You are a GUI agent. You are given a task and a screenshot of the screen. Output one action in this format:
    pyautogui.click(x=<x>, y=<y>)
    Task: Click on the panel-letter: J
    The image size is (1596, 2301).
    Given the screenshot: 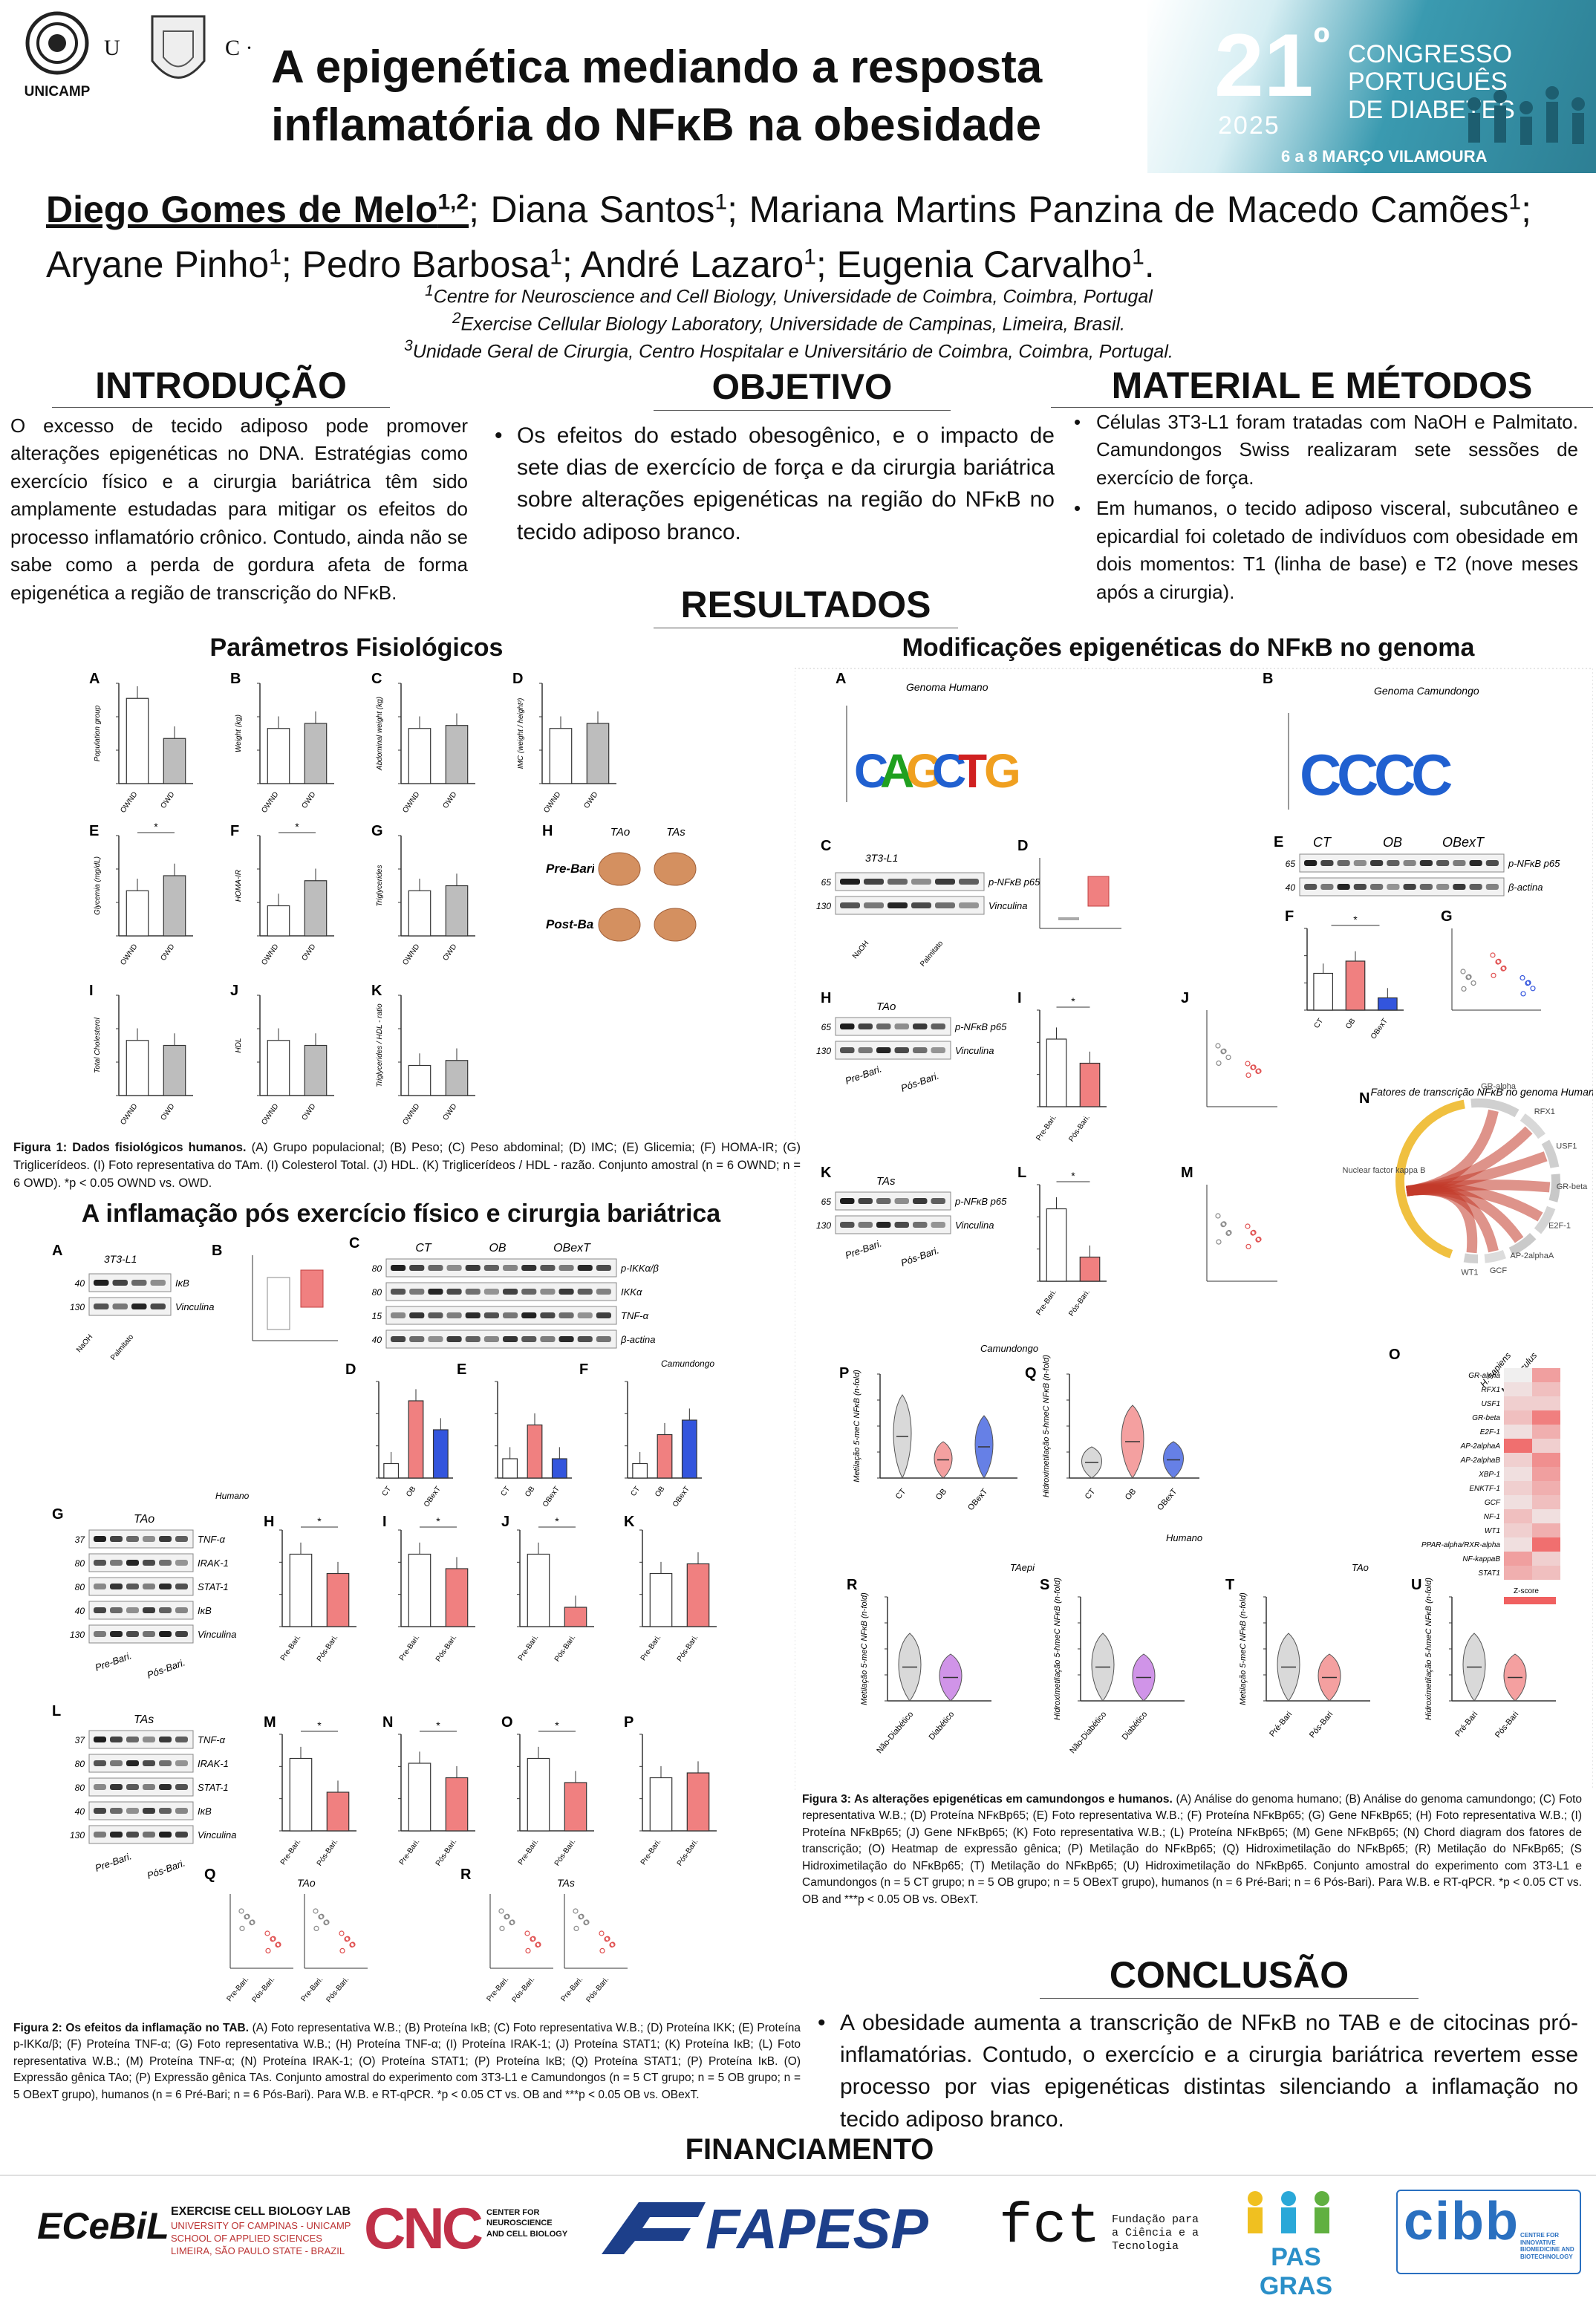 What is the action you would take?
    pyautogui.click(x=505, y=1522)
    